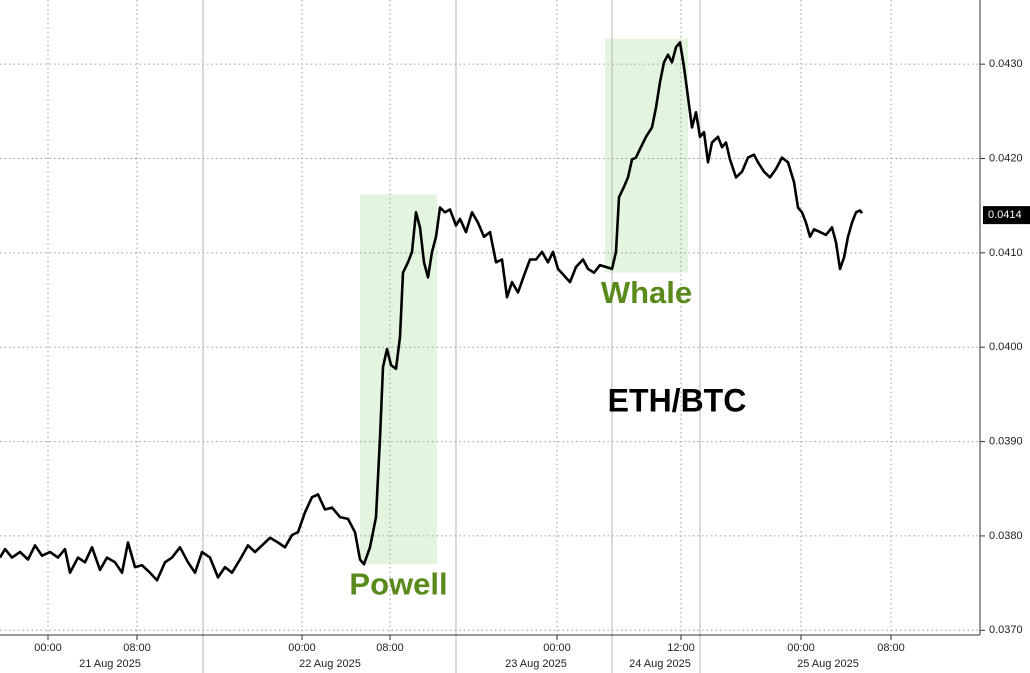 The image size is (1030, 673). What do you see at coordinates (110, 664) in the screenshot?
I see `x-date-label: 21 Aug 2025` at bounding box center [110, 664].